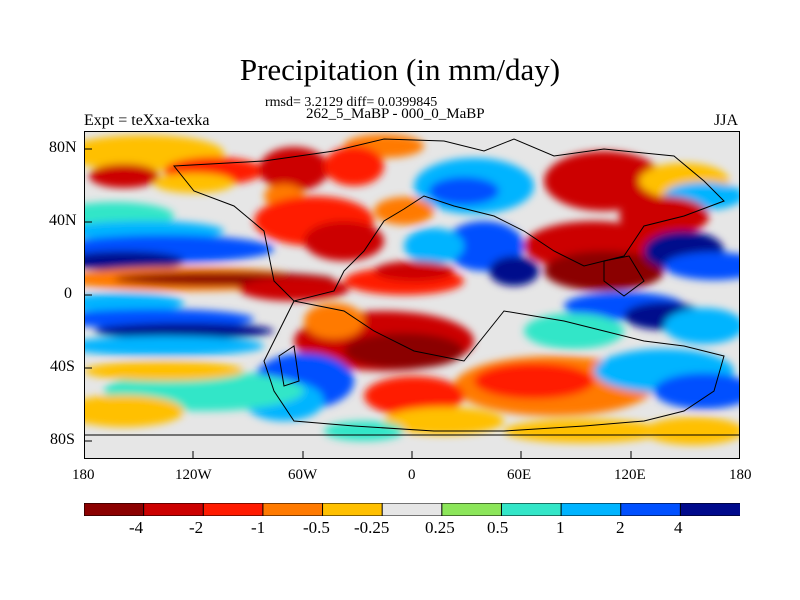 The height and width of the screenshot is (600, 800). Describe the element at coordinates (400, 69) in the screenshot. I see `plot-title: Precipitation (in mm/day)` at that location.